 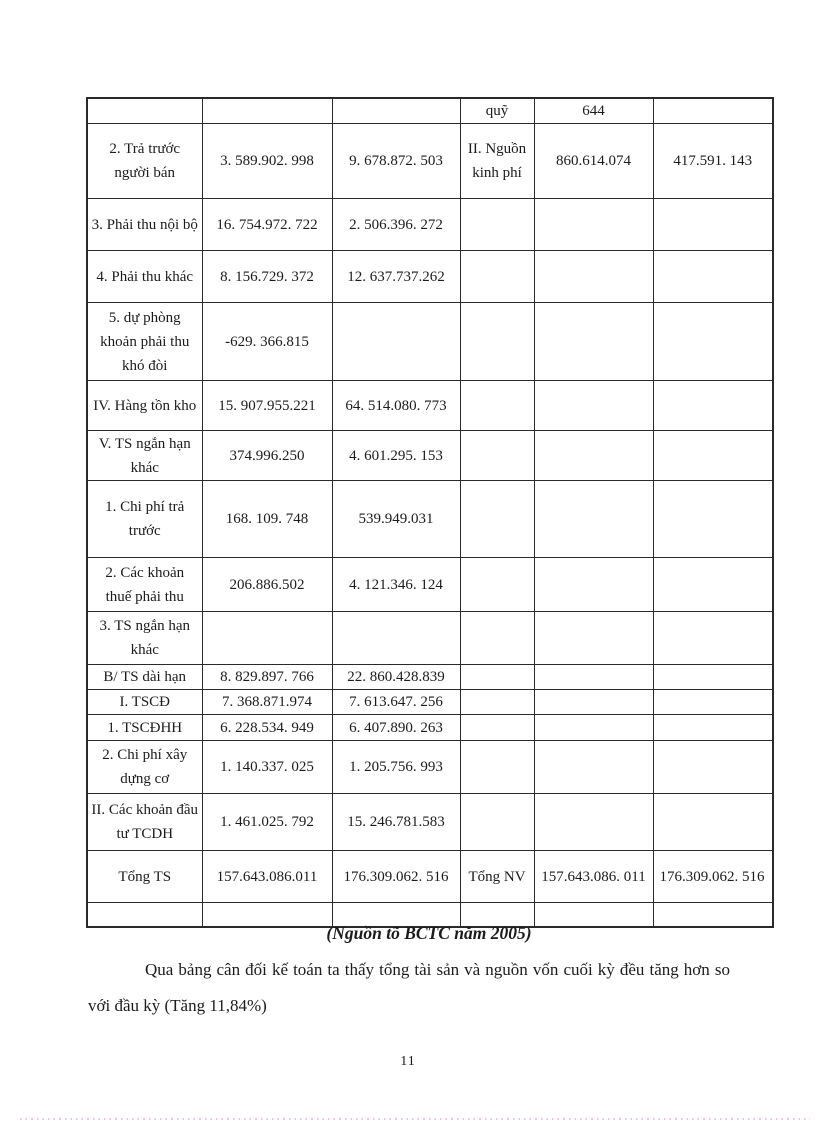 What do you see at coordinates (267, 224) in the screenshot?
I see `table-cell: 16. 754.972. 722` at bounding box center [267, 224].